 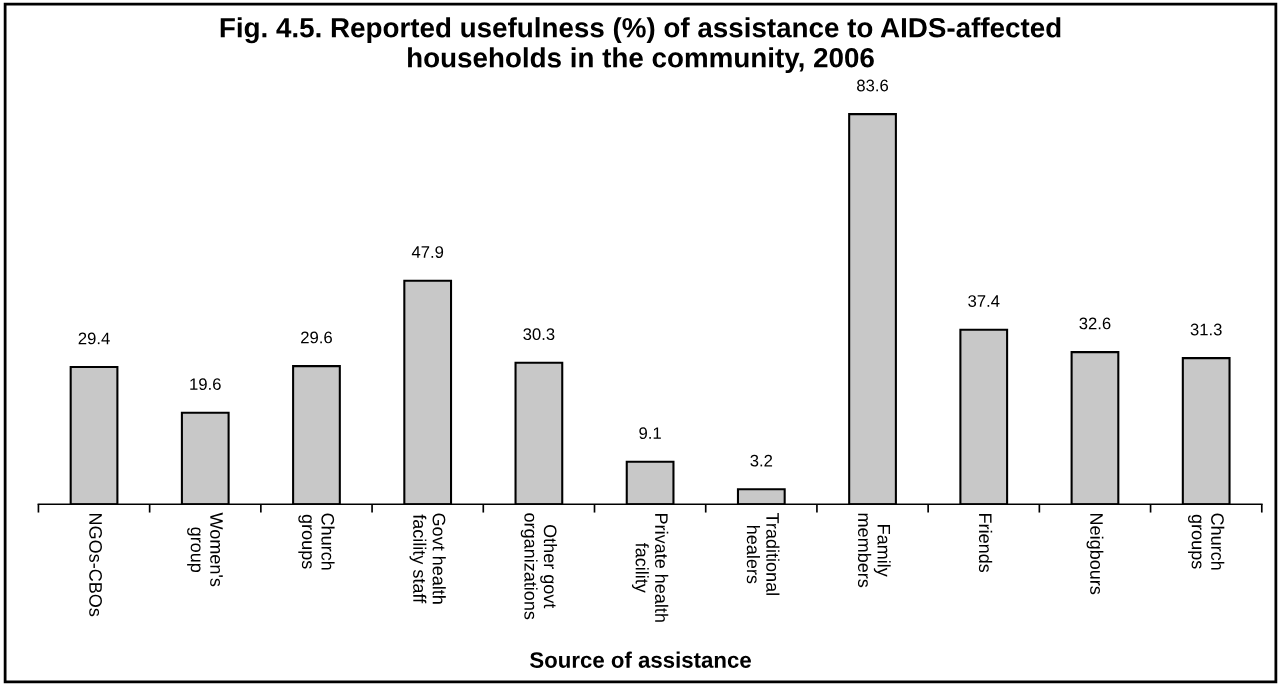 What do you see at coordinates (873, 85) in the screenshot?
I see `data-label: 83.6` at bounding box center [873, 85].